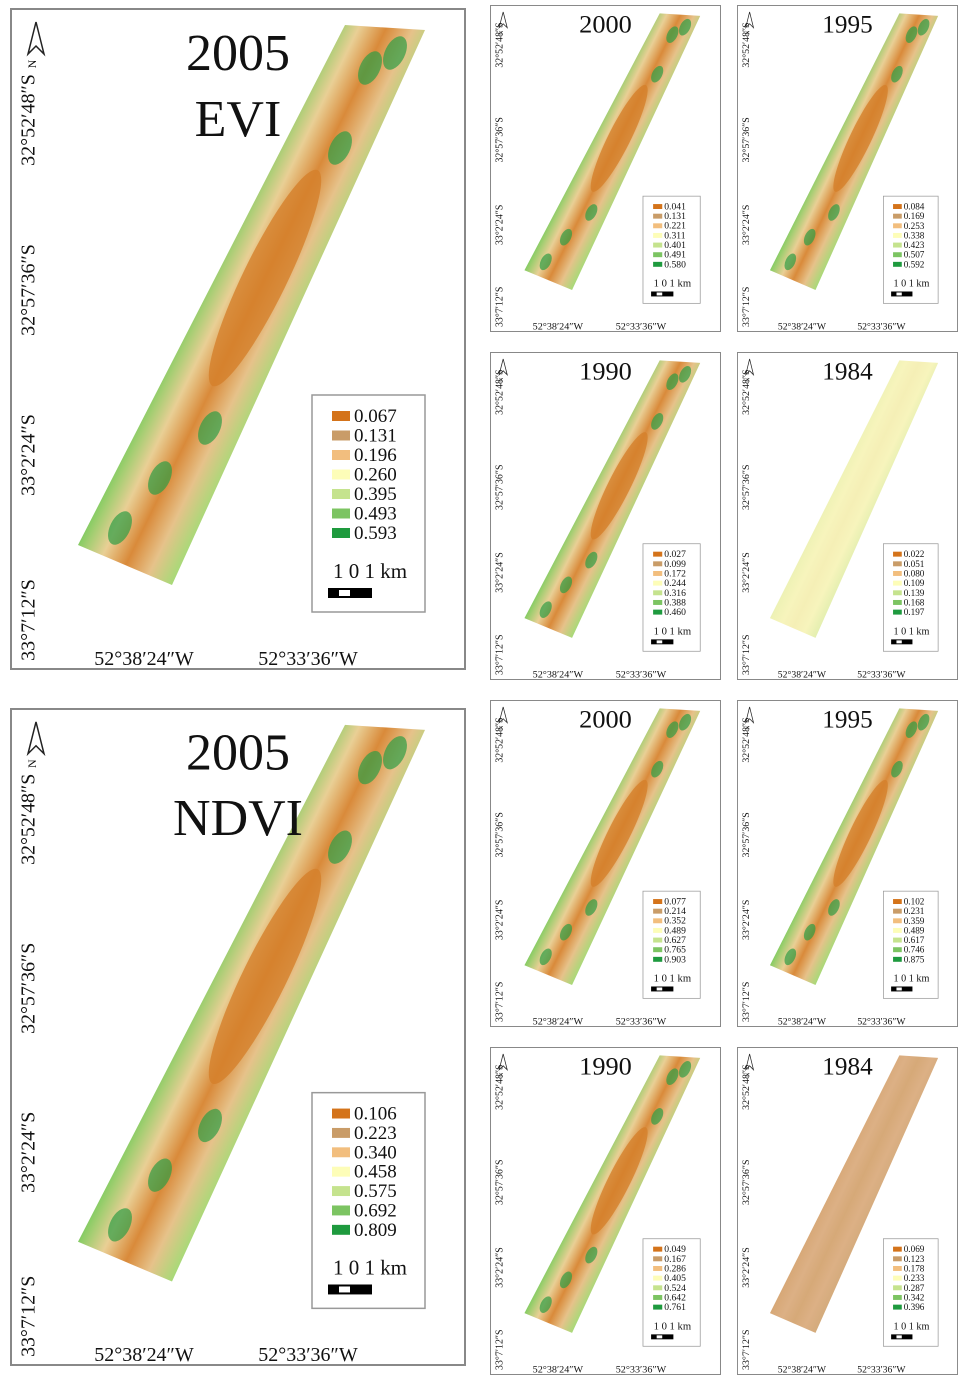 Image resolution: width=958 pixels, height=1376 pixels. What do you see at coordinates (914, 951) in the screenshot?
I see `legend-label: 0.746` at bounding box center [914, 951].